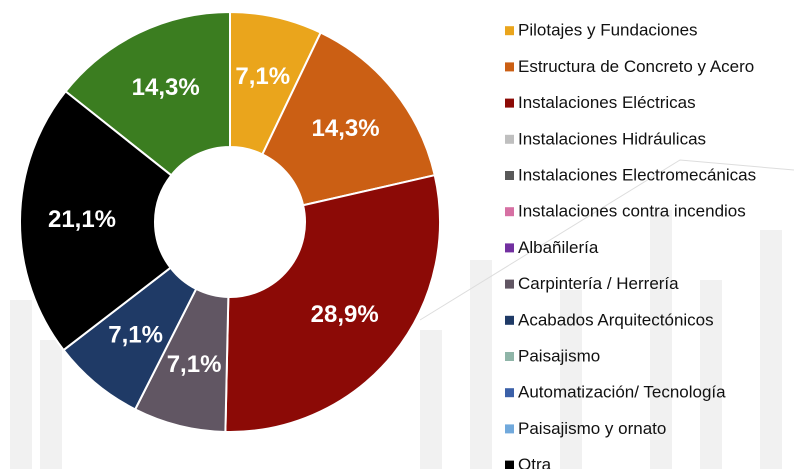 The width and height of the screenshot is (794, 469). What do you see at coordinates (622, 392) in the screenshot?
I see `legend-label: Automatización/ Tecnología` at bounding box center [622, 392].